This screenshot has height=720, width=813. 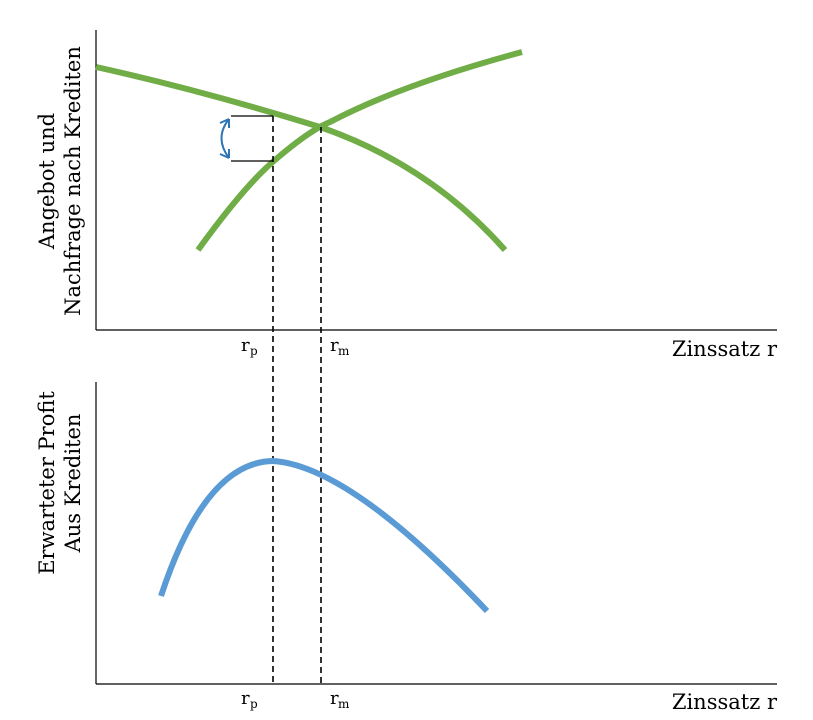 What do you see at coordinates (344, 351) in the screenshot?
I see `top-tick-rm-sub: m` at bounding box center [344, 351].